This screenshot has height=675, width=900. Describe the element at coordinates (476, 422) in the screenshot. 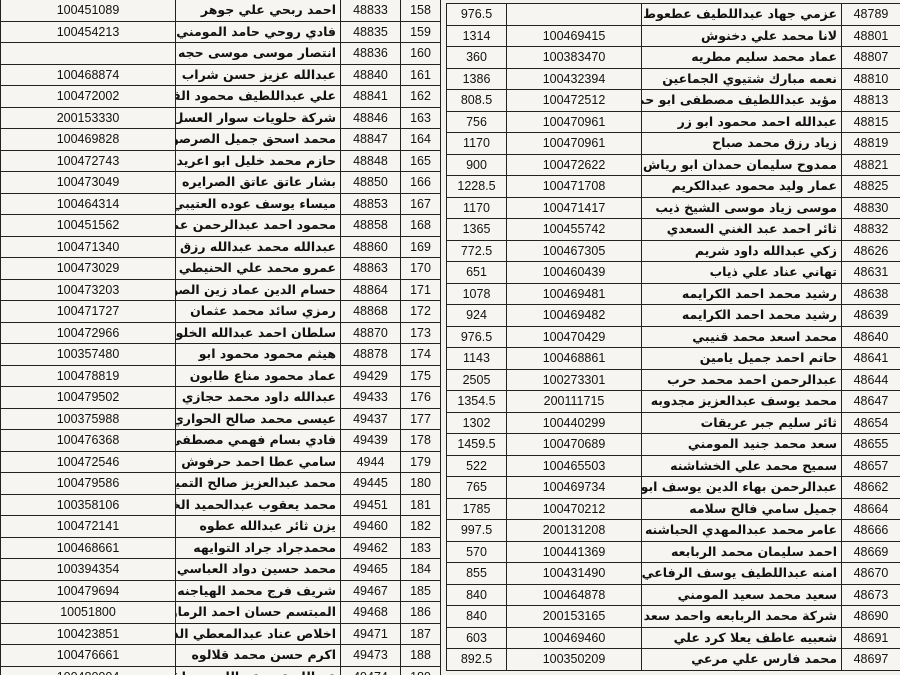

I see `amount-cell: 1302` at that location.